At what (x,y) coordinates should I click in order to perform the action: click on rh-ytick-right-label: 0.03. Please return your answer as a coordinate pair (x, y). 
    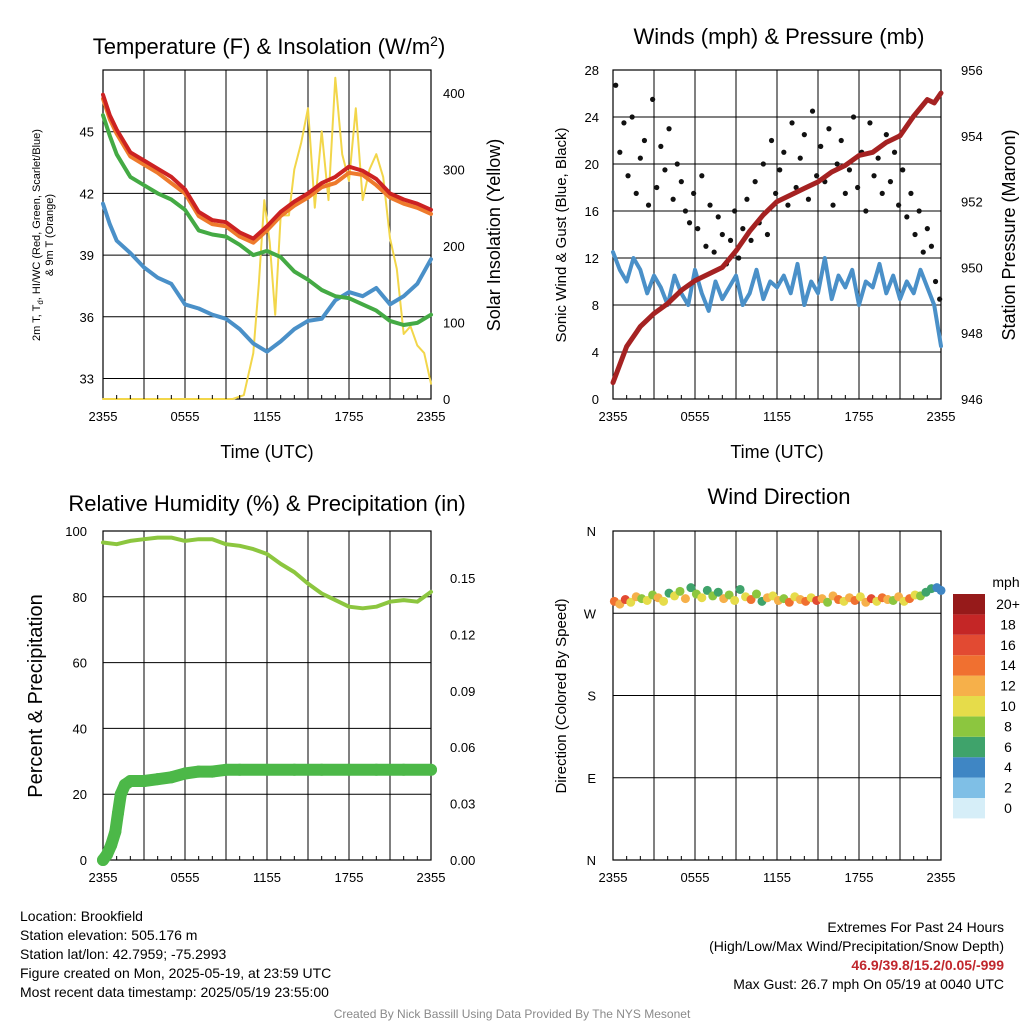
    Looking at the image, I should click on (462, 804).